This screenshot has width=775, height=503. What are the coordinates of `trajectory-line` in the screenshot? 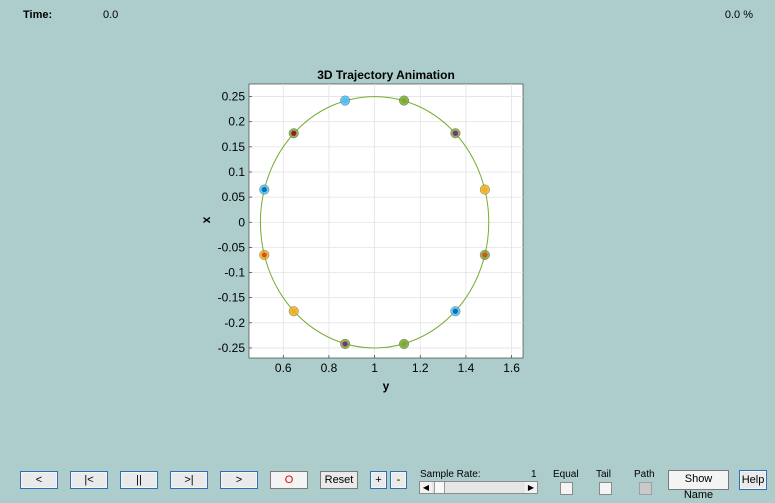 It's located at (374, 222).